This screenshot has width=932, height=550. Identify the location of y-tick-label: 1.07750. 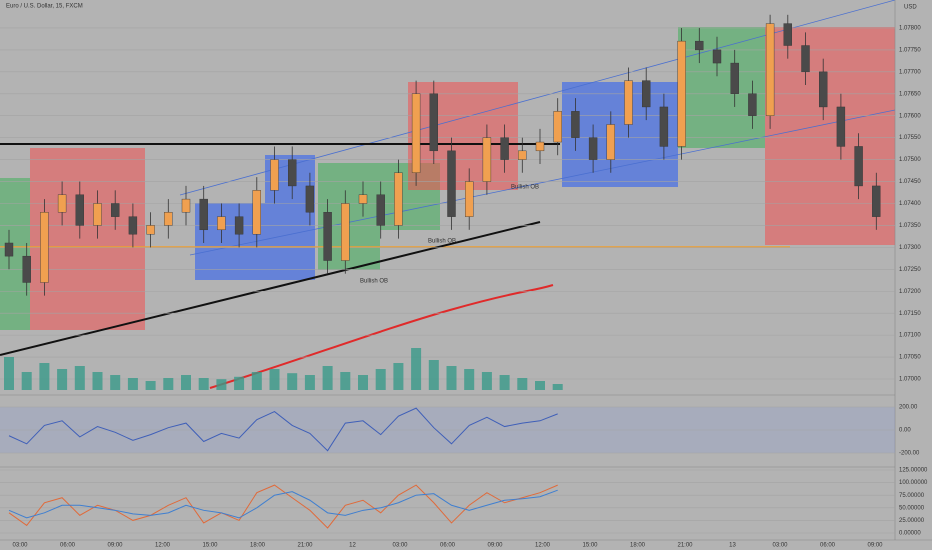
(910, 50).